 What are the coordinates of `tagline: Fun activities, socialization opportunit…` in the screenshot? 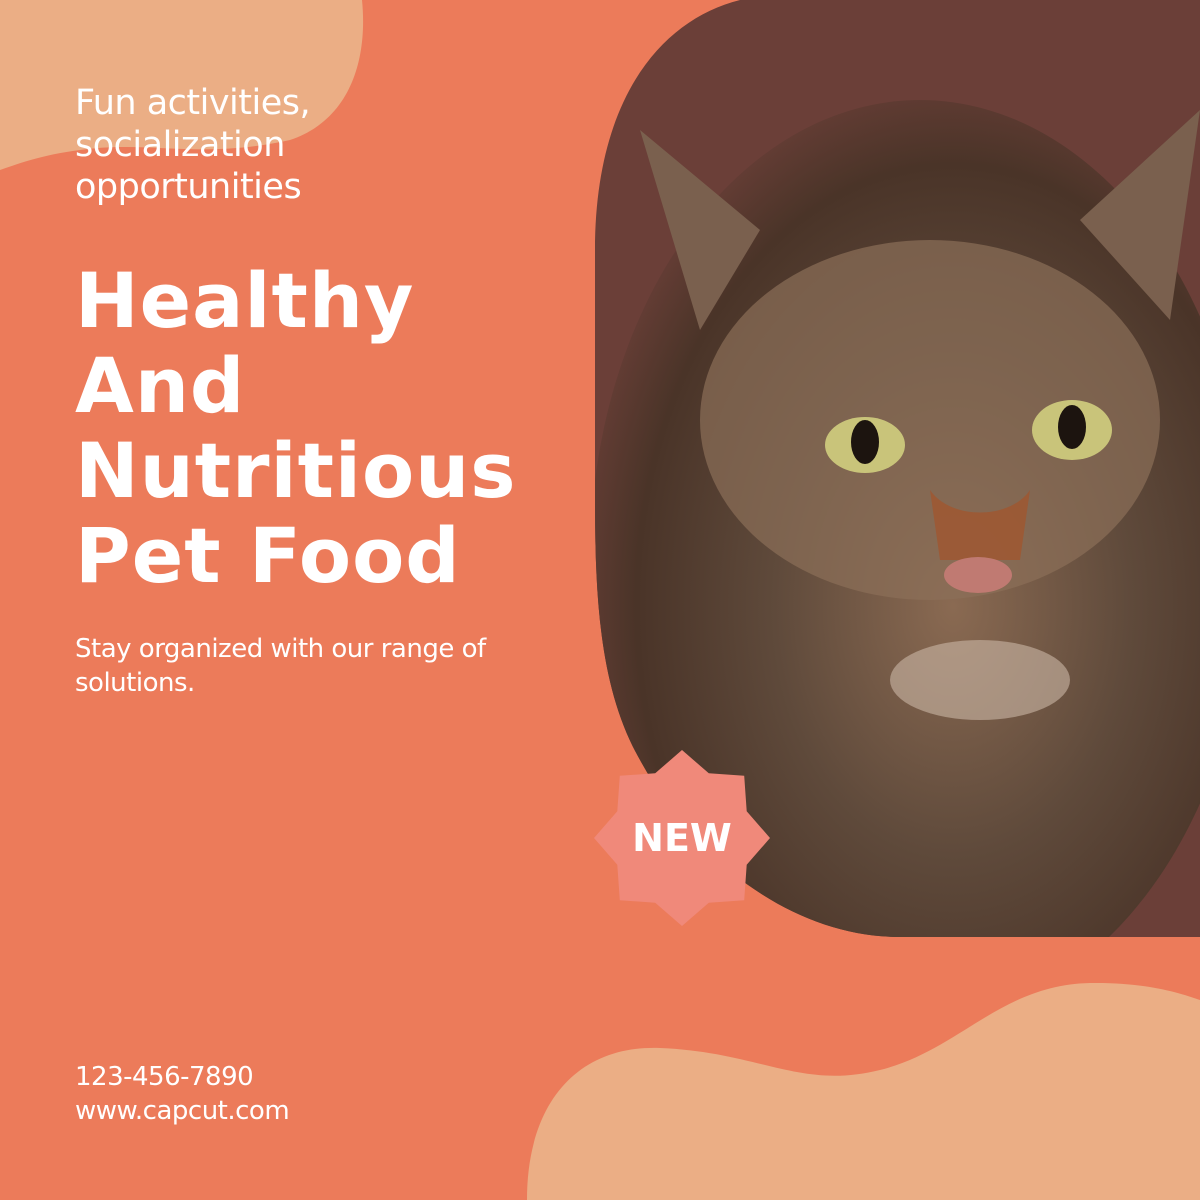 It's located at (193, 145).